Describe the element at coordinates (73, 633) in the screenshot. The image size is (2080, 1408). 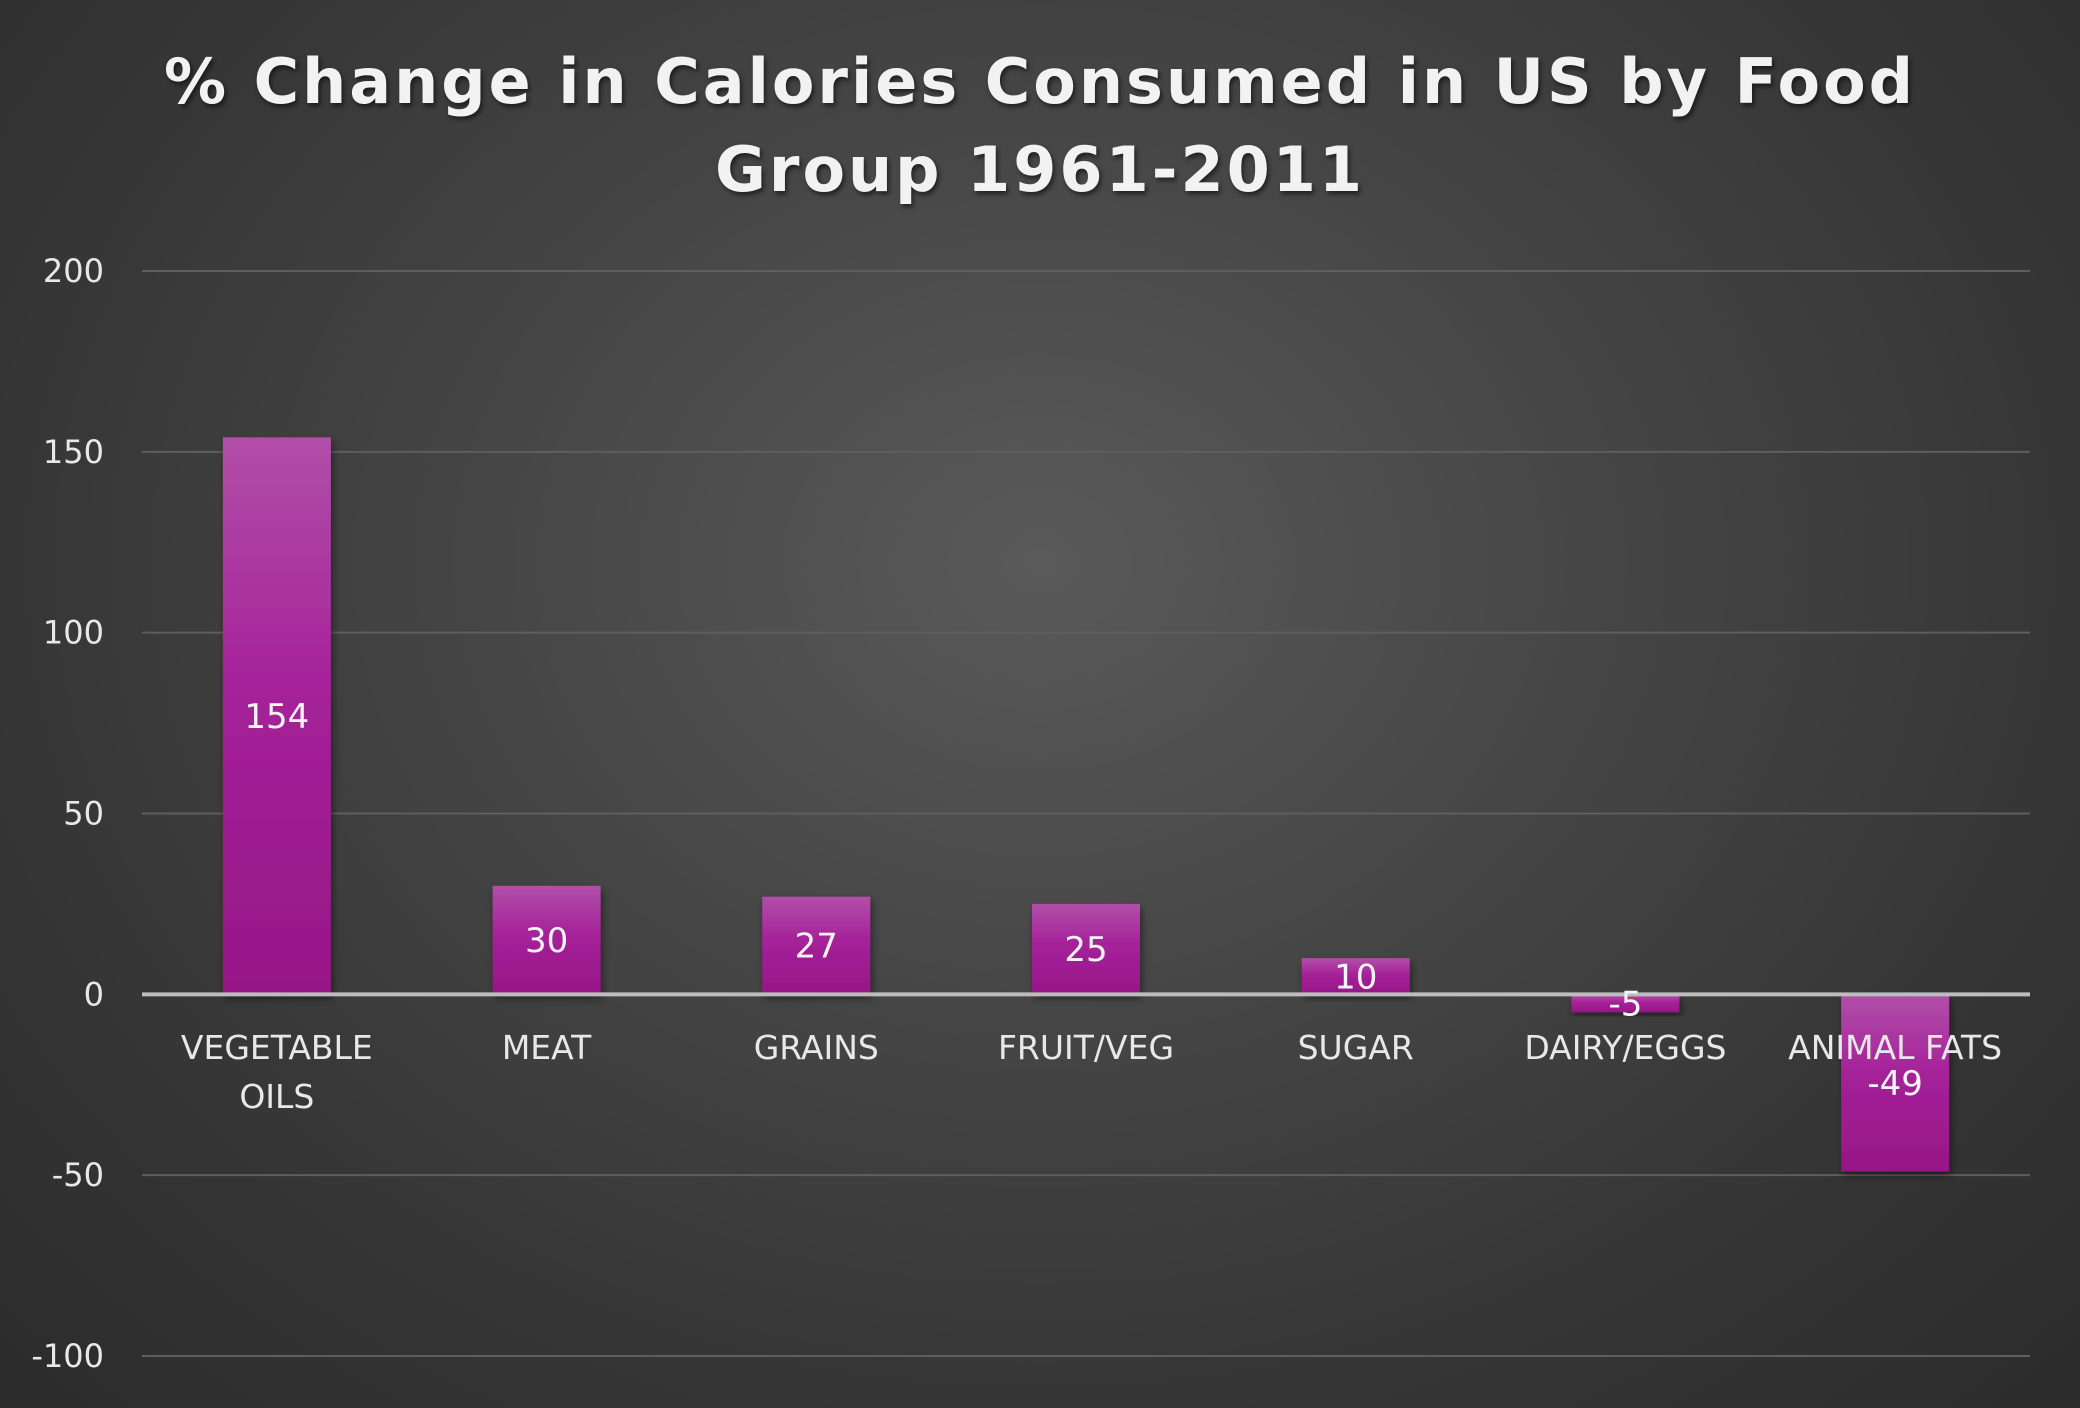
I see `y-tick-label: 100` at that location.